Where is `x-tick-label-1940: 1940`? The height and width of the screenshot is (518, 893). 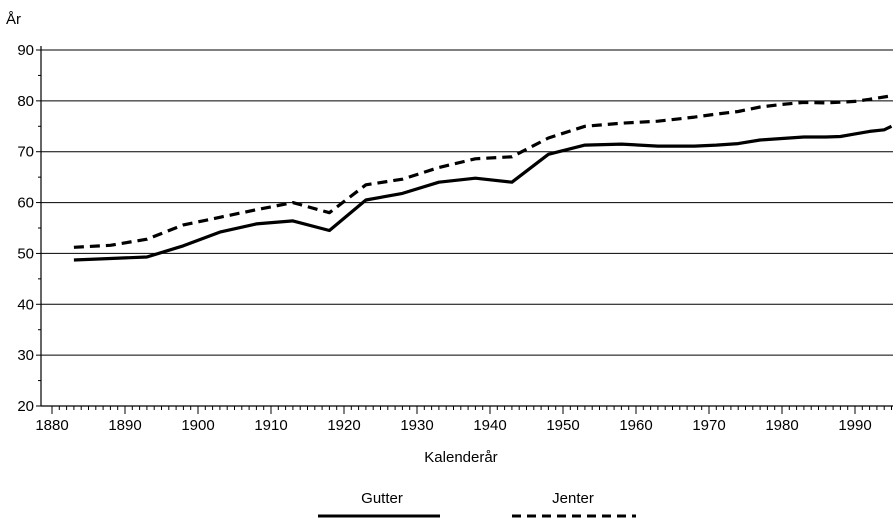 x-tick-label-1940: 1940 is located at coordinates (489, 425).